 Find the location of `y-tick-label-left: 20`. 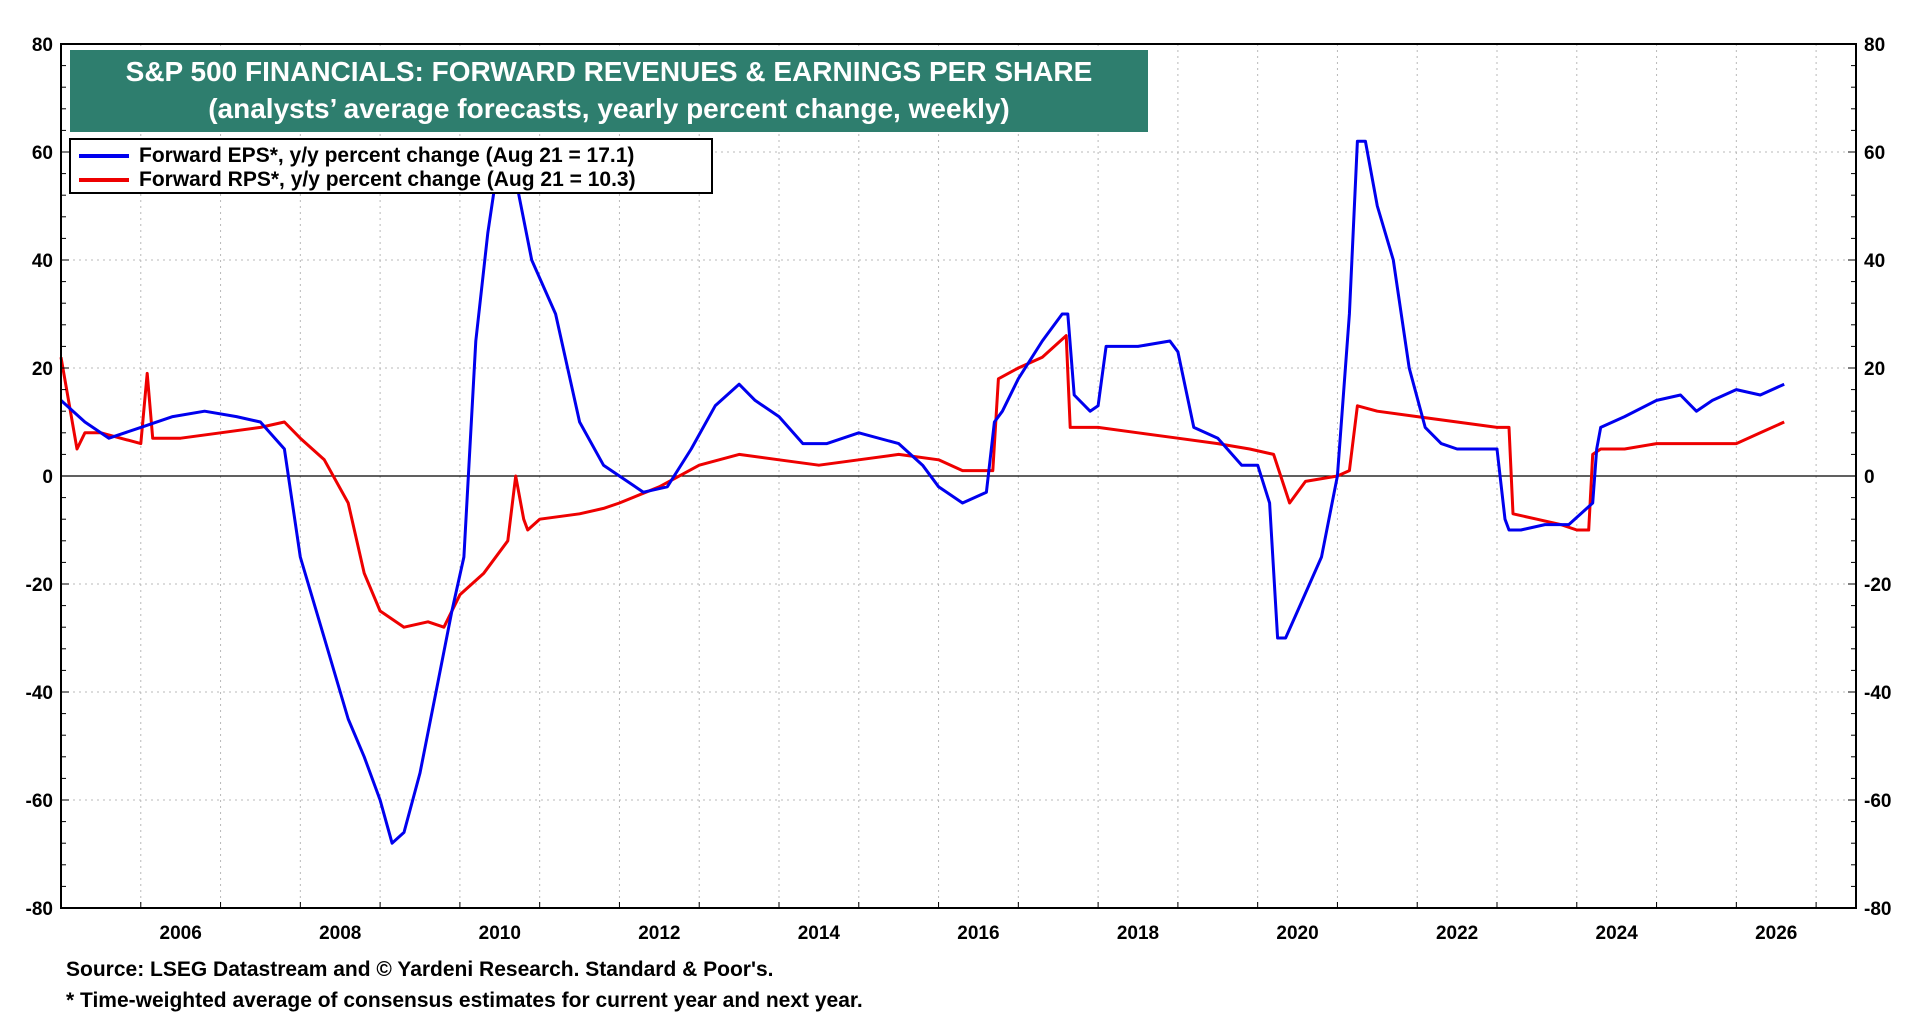

y-tick-label-left: 20 is located at coordinates (42, 369).